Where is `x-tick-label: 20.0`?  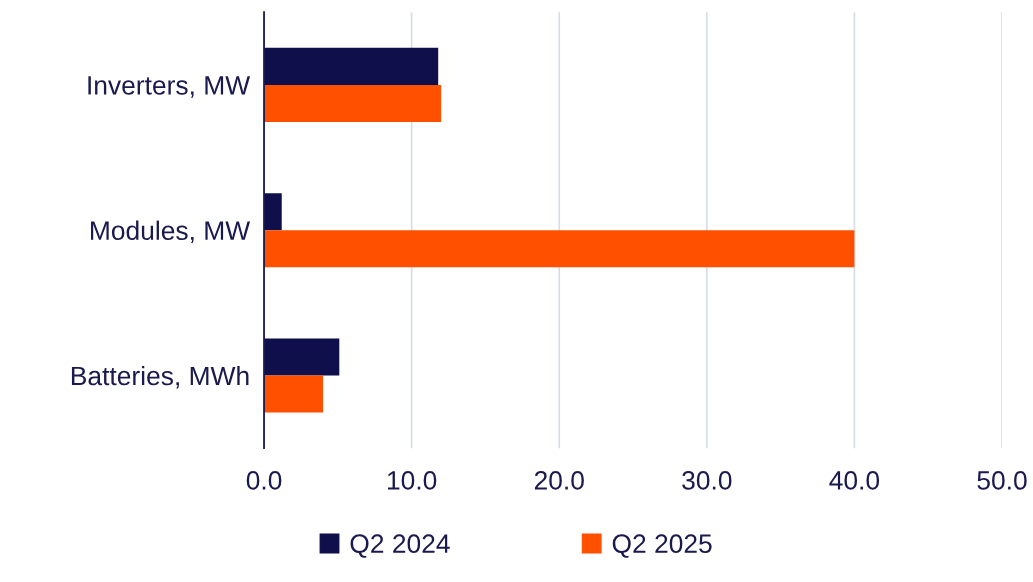
x-tick-label: 20.0 is located at coordinates (559, 480).